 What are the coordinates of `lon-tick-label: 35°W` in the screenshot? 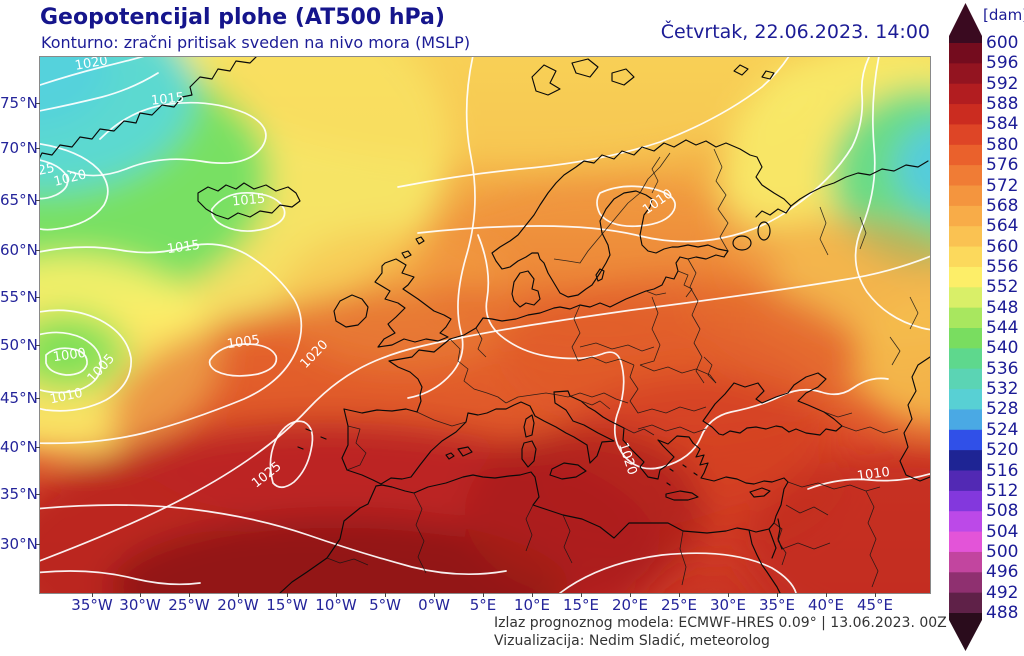 It's located at (92, 605).